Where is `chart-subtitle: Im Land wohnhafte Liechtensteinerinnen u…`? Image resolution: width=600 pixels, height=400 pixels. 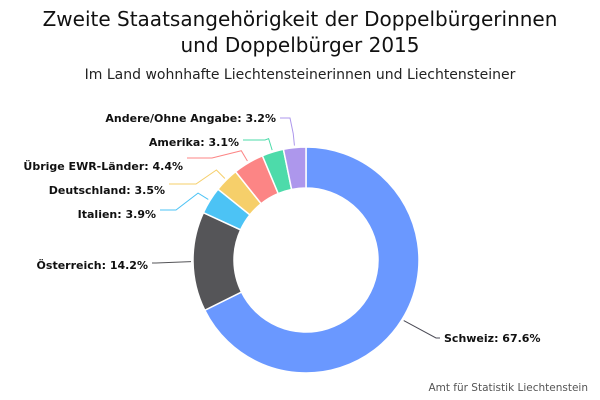
chart-subtitle: Im Land wohnhafte Liechtensteinerinnen u… is located at coordinates (300, 75).